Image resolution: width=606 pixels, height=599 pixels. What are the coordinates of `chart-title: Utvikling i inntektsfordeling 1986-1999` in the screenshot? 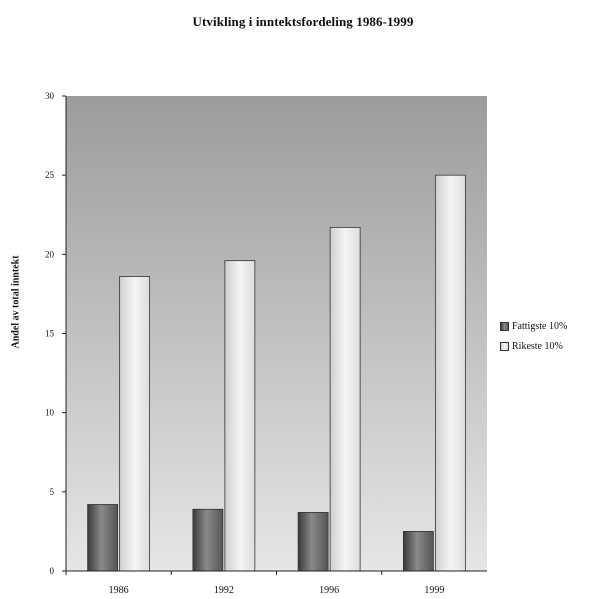 It's located at (303, 21).